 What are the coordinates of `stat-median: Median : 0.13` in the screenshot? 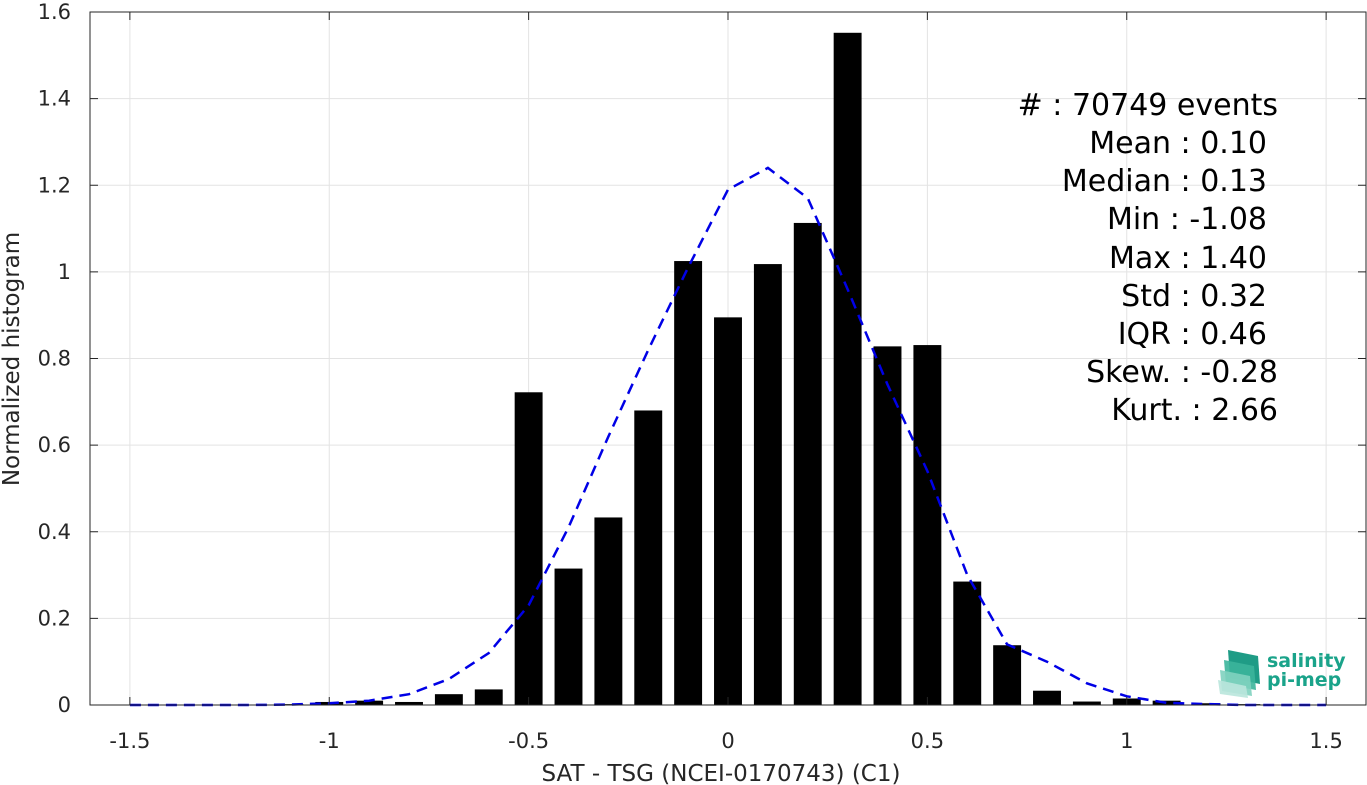 It's located at (1164, 181).